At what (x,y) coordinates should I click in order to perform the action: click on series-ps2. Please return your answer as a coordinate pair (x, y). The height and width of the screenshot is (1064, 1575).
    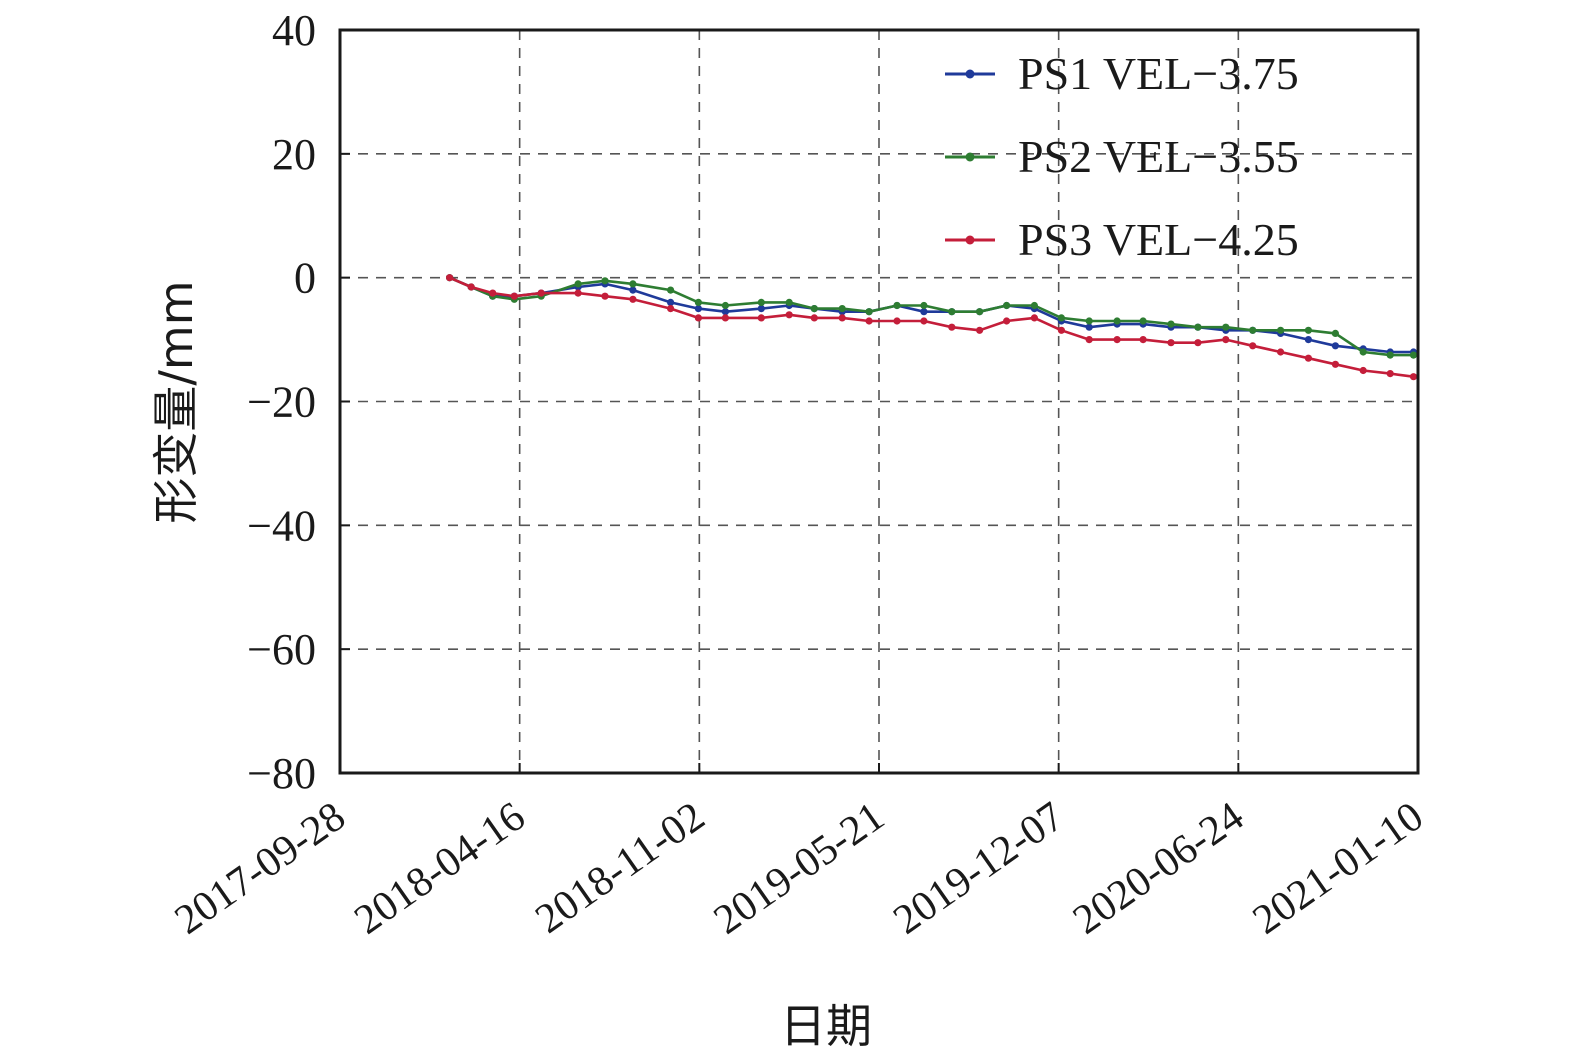
    Looking at the image, I should click on (932, 316).